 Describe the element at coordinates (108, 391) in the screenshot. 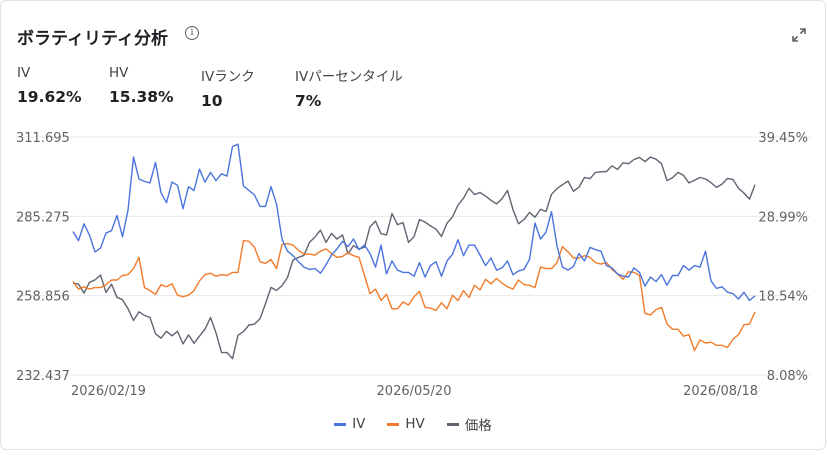

I see `x-axis-tick-label: 2026/02/19` at that location.